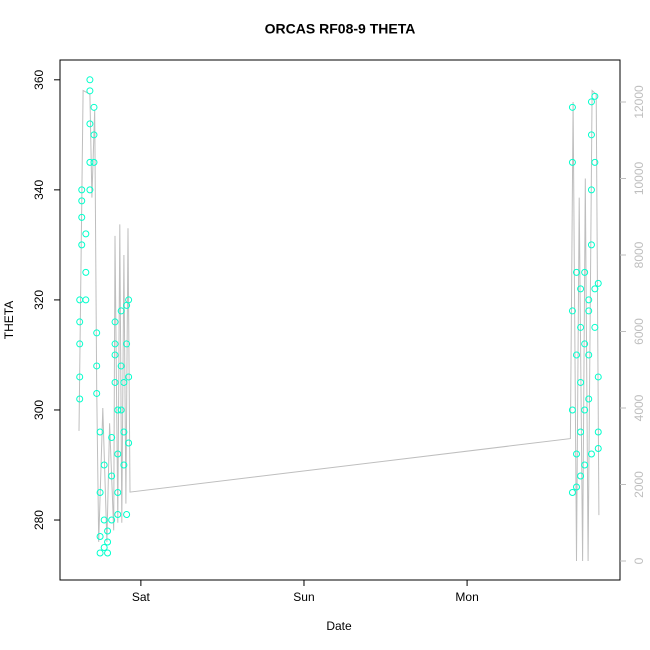 The image size is (650, 650). I want to click on y-tick-label: 320, so click(39, 300).